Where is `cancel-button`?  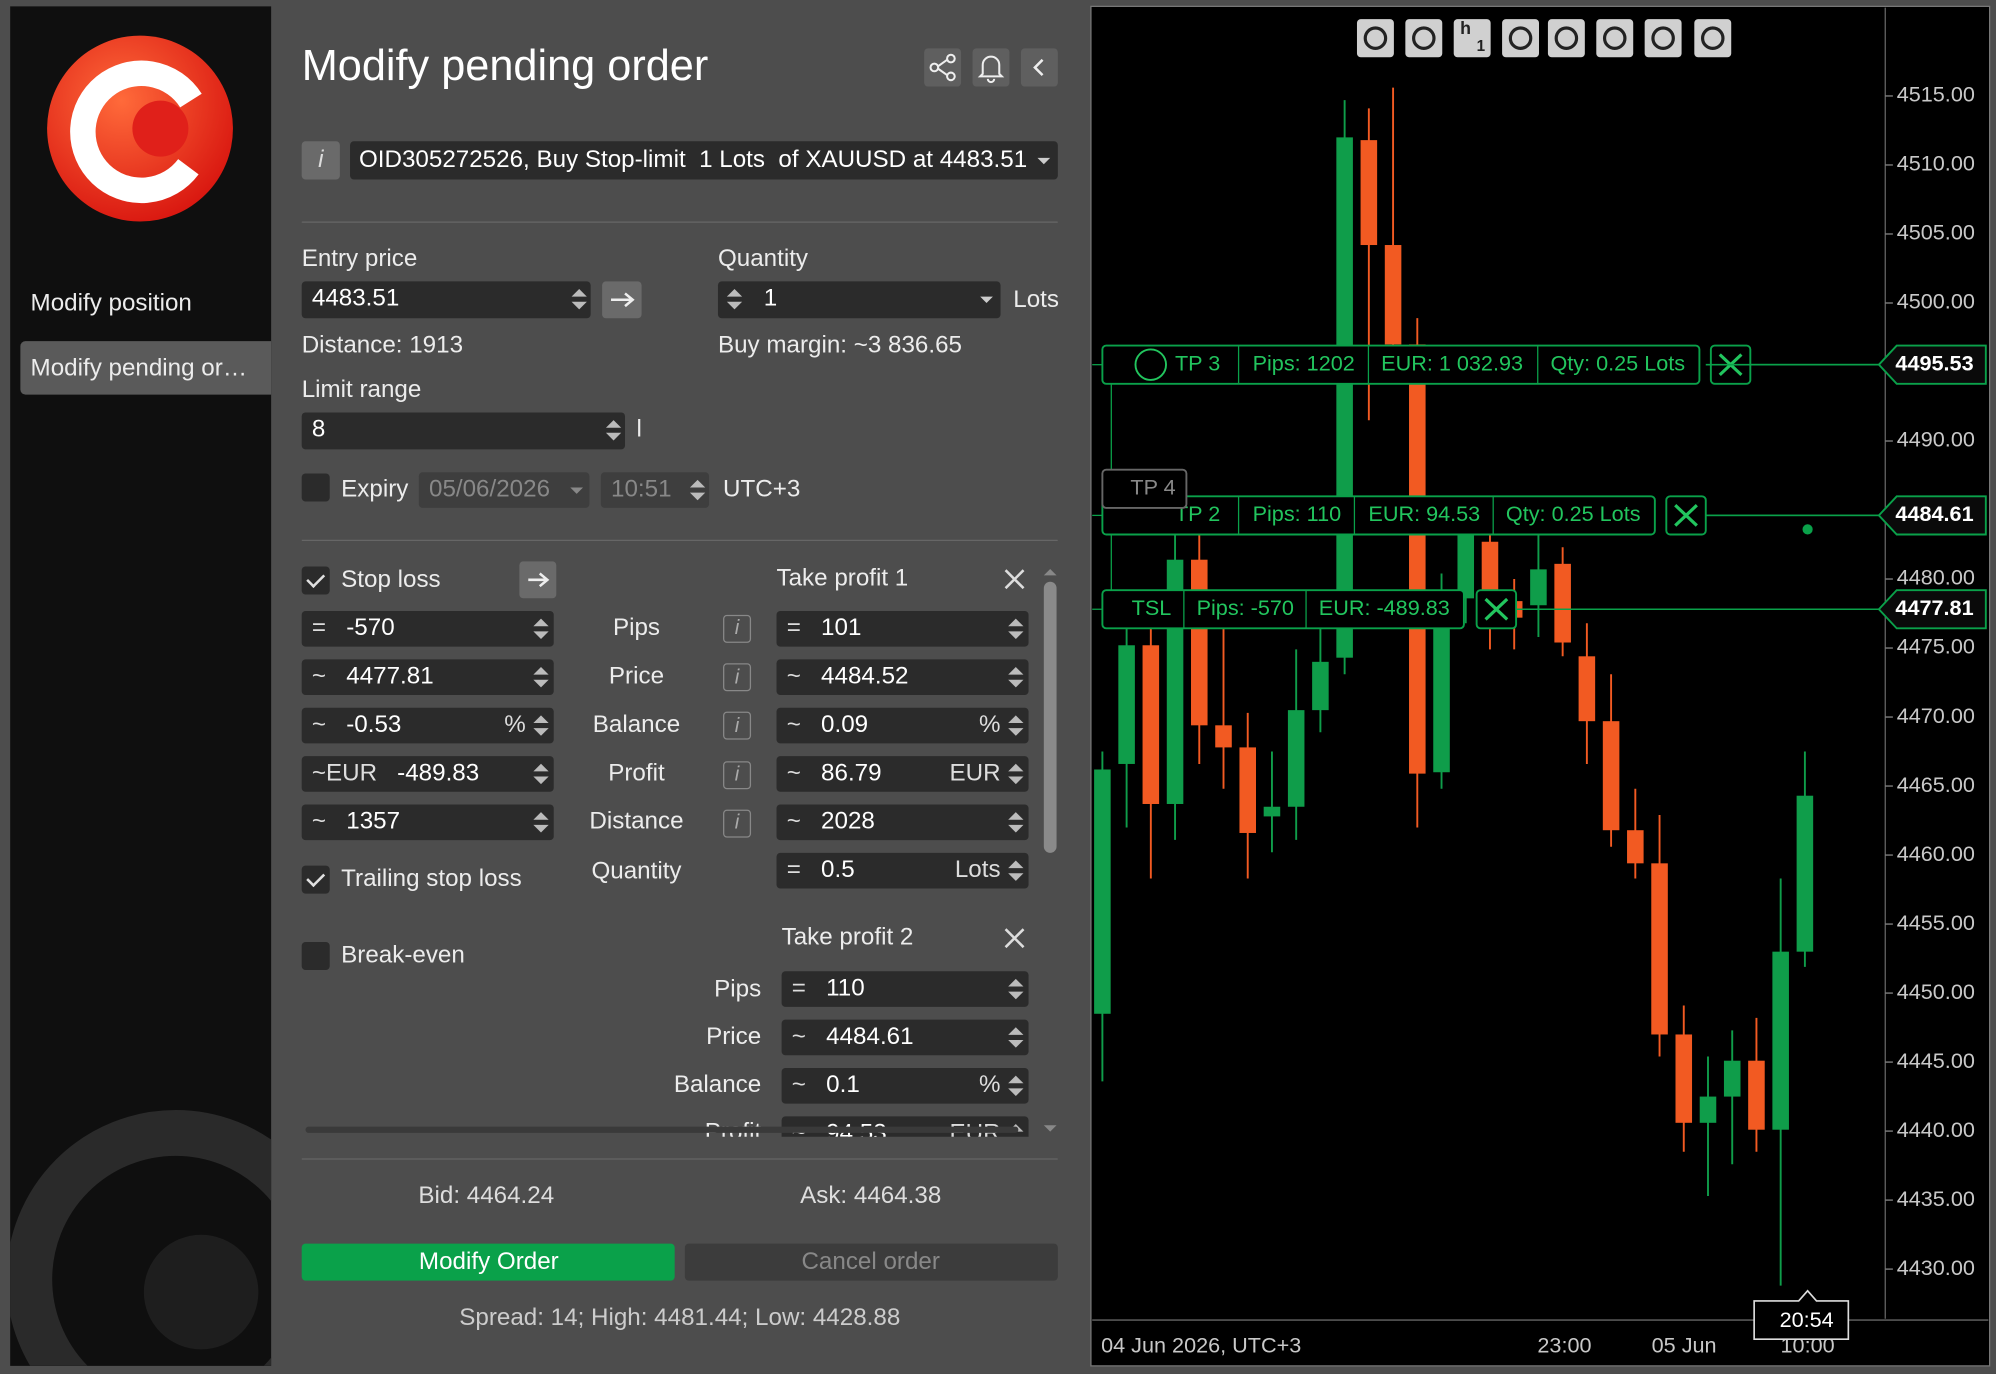 cancel-button is located at coordinates (871, 1262).